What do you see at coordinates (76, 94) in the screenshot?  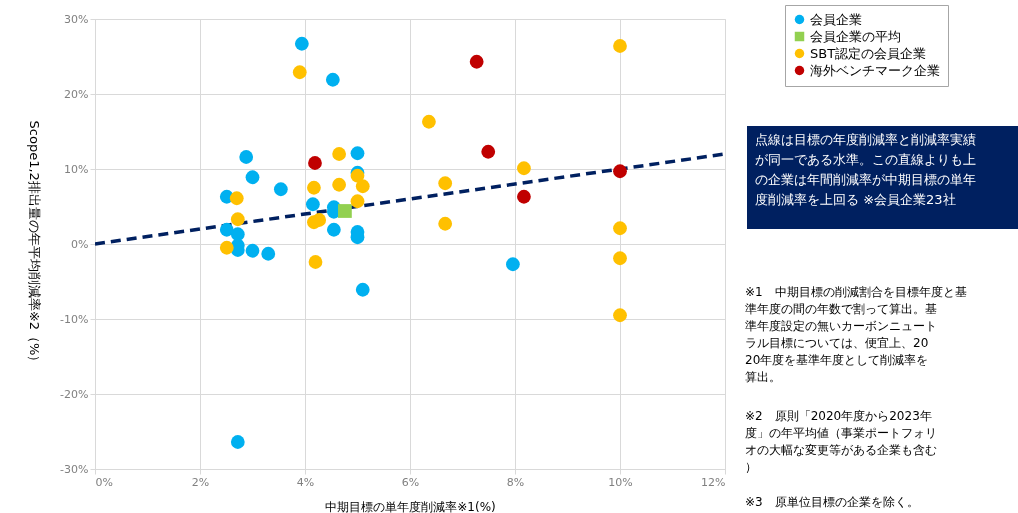 I see `y-tick-label: 20%` at bounding box center [76, 94].